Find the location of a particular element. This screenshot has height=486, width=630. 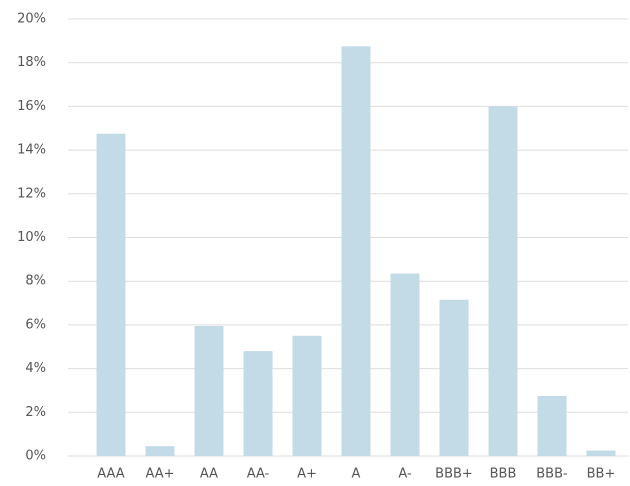

y-tick-label: 16% is located at coordinates (31, 106).